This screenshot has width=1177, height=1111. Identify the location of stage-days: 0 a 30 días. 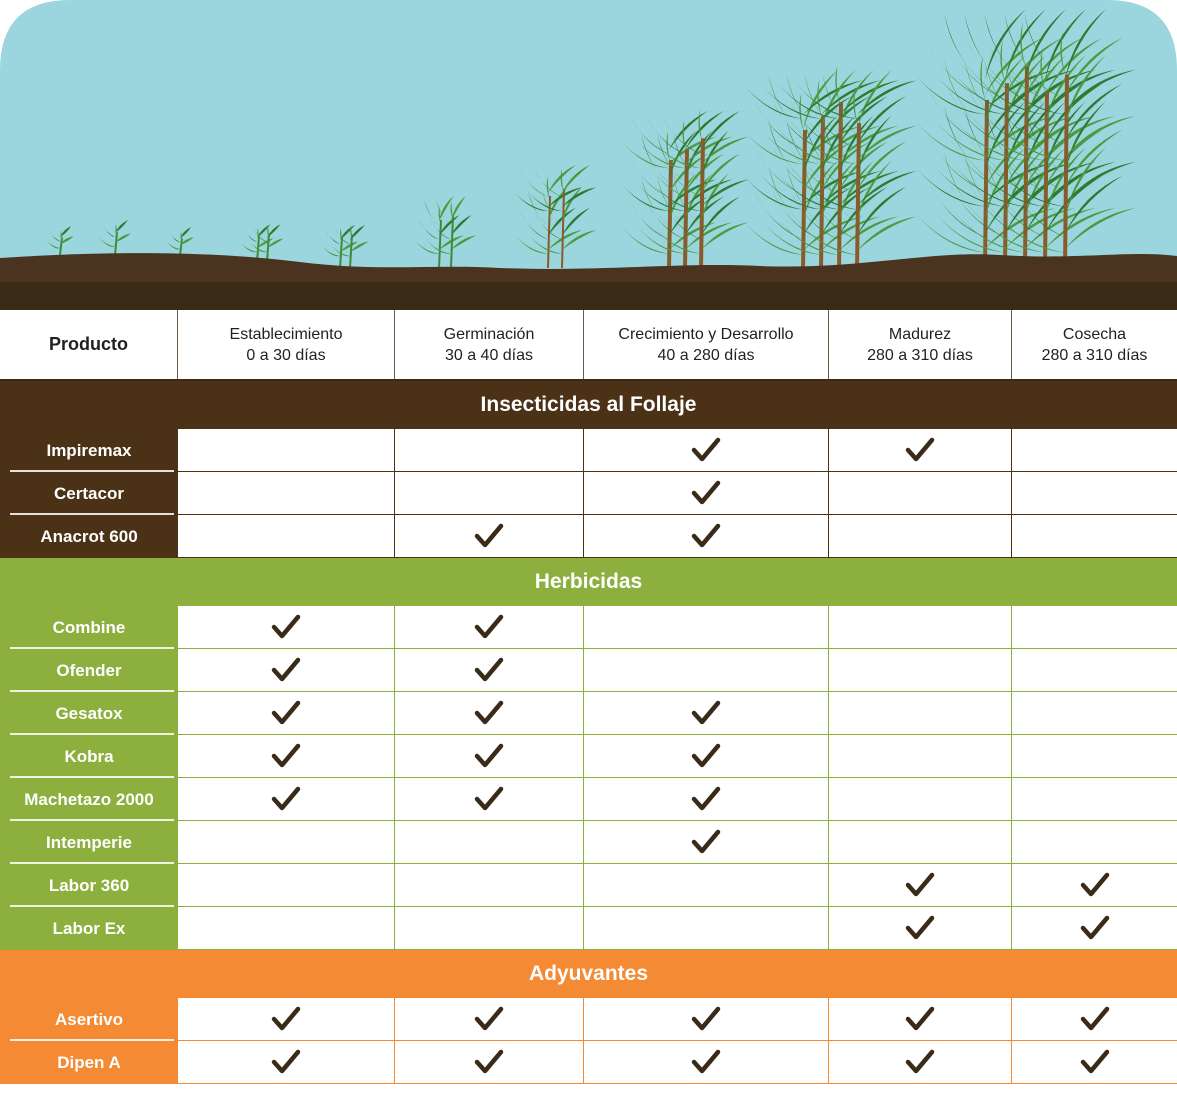
(286, 355).